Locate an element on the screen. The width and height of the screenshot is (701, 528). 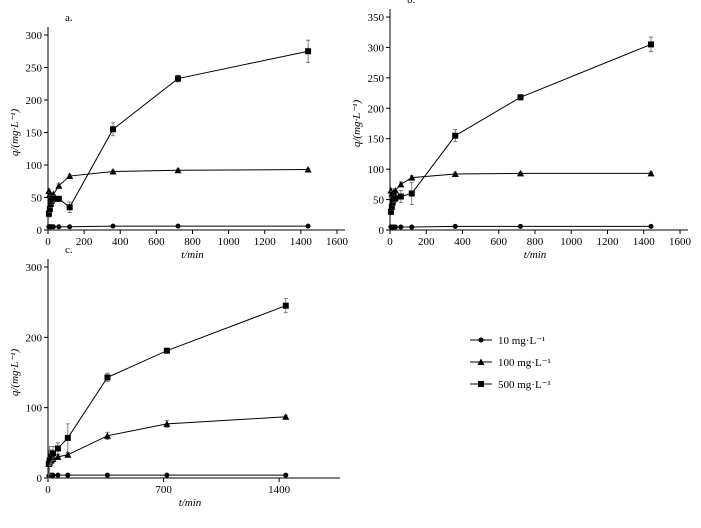
y-tick-label: 250 is located at coordinates (34, 69).